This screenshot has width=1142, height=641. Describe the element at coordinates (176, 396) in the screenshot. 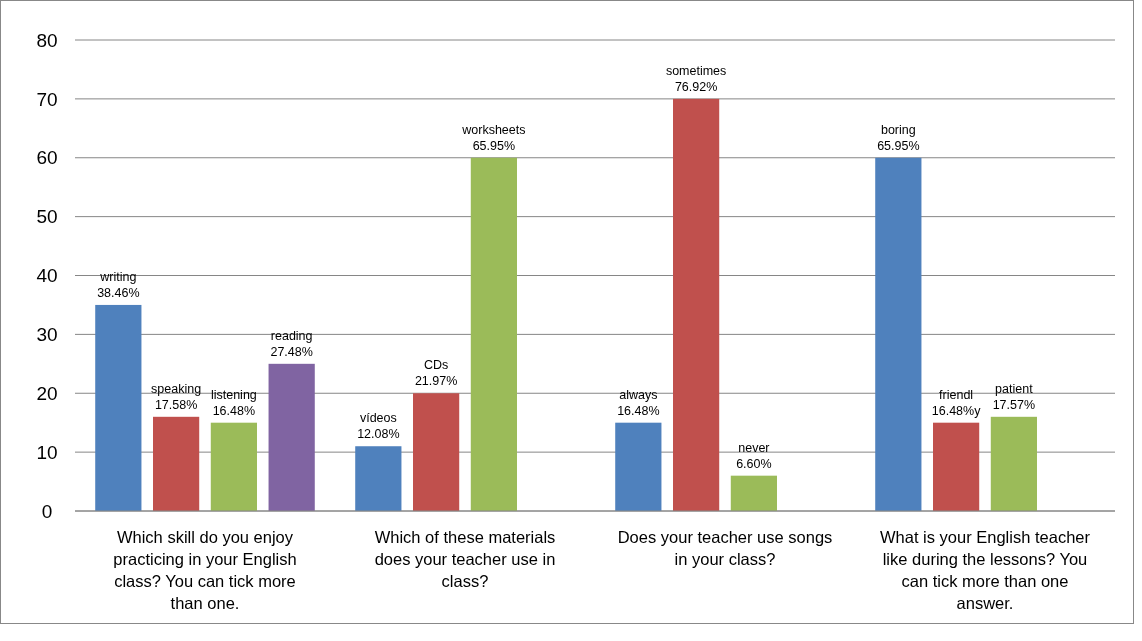

I see `data-label: speaking 17.58%` at that location.